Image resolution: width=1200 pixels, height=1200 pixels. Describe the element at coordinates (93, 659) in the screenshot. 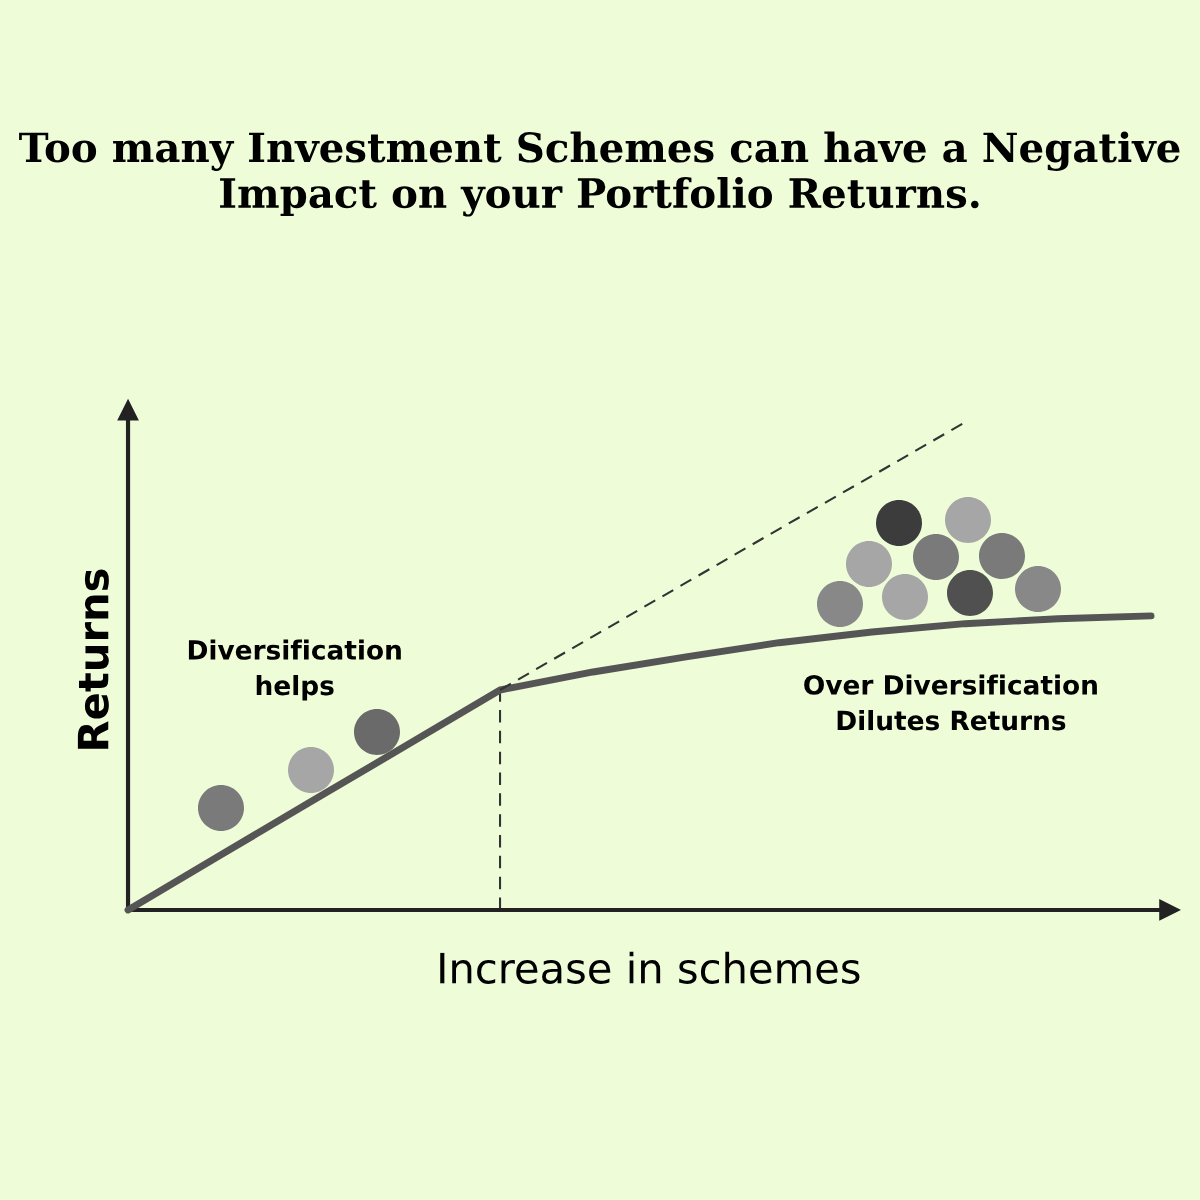

I see `y-axis-title: Returns` at that location.